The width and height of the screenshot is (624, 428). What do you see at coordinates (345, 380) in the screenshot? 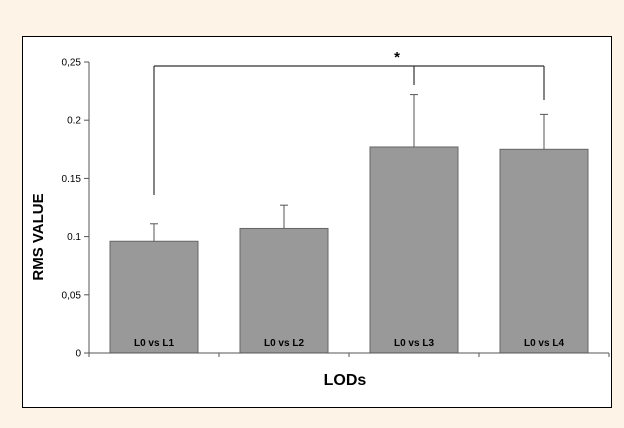
I see `x-axis-label: LODs` at bounding box center [345, 380].